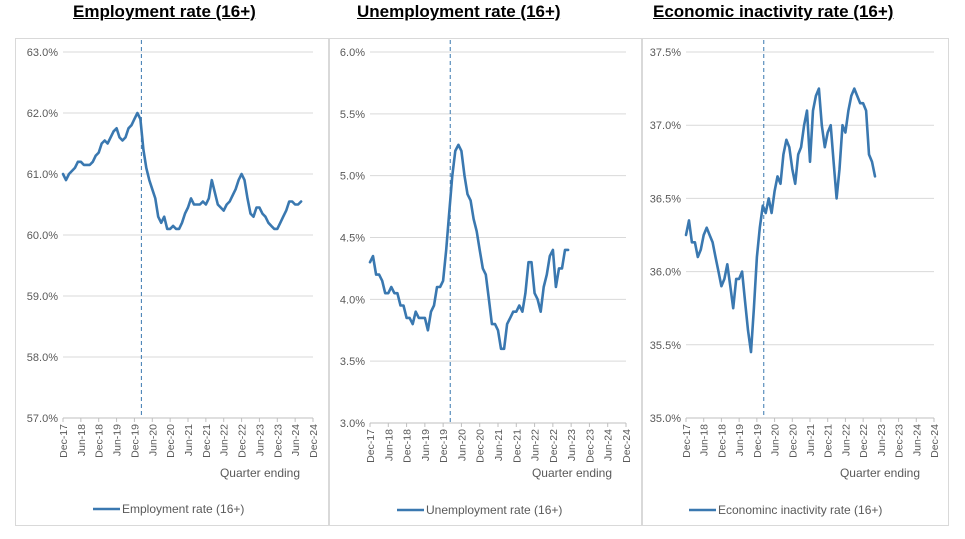 The height and width of the screenshot is (539, 965). What do you see at coordinates (183, 509) in the screenshot?
I see `legend-label: Employment rate (16+)` at bounding box center [183, 509].